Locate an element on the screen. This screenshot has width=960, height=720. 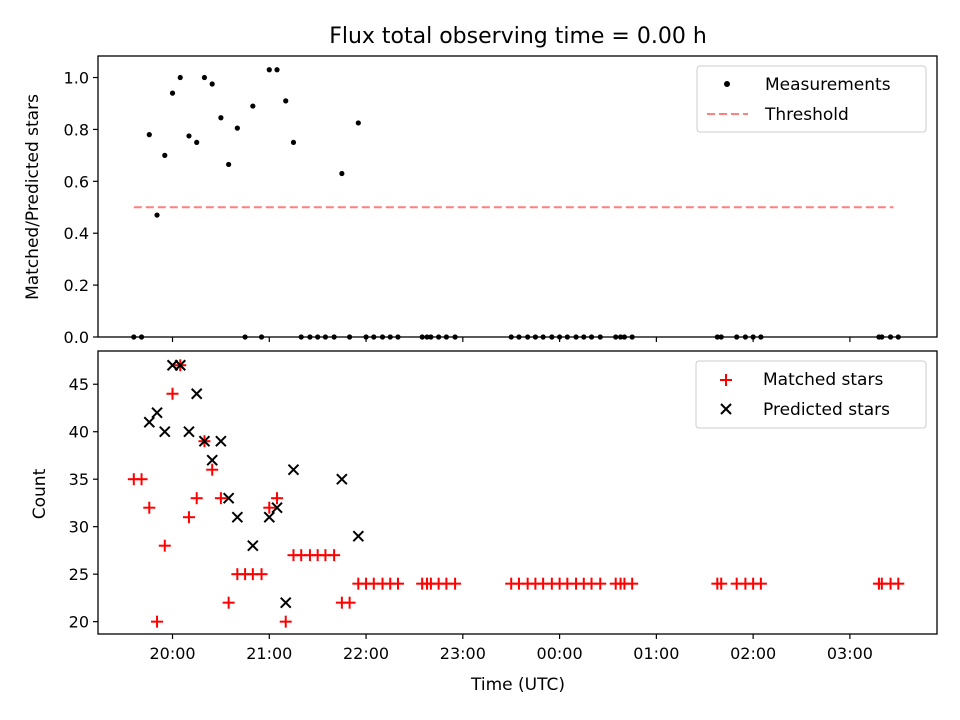
top-y-label: Matched/Predicted stars is located at coordinates (33, 197).